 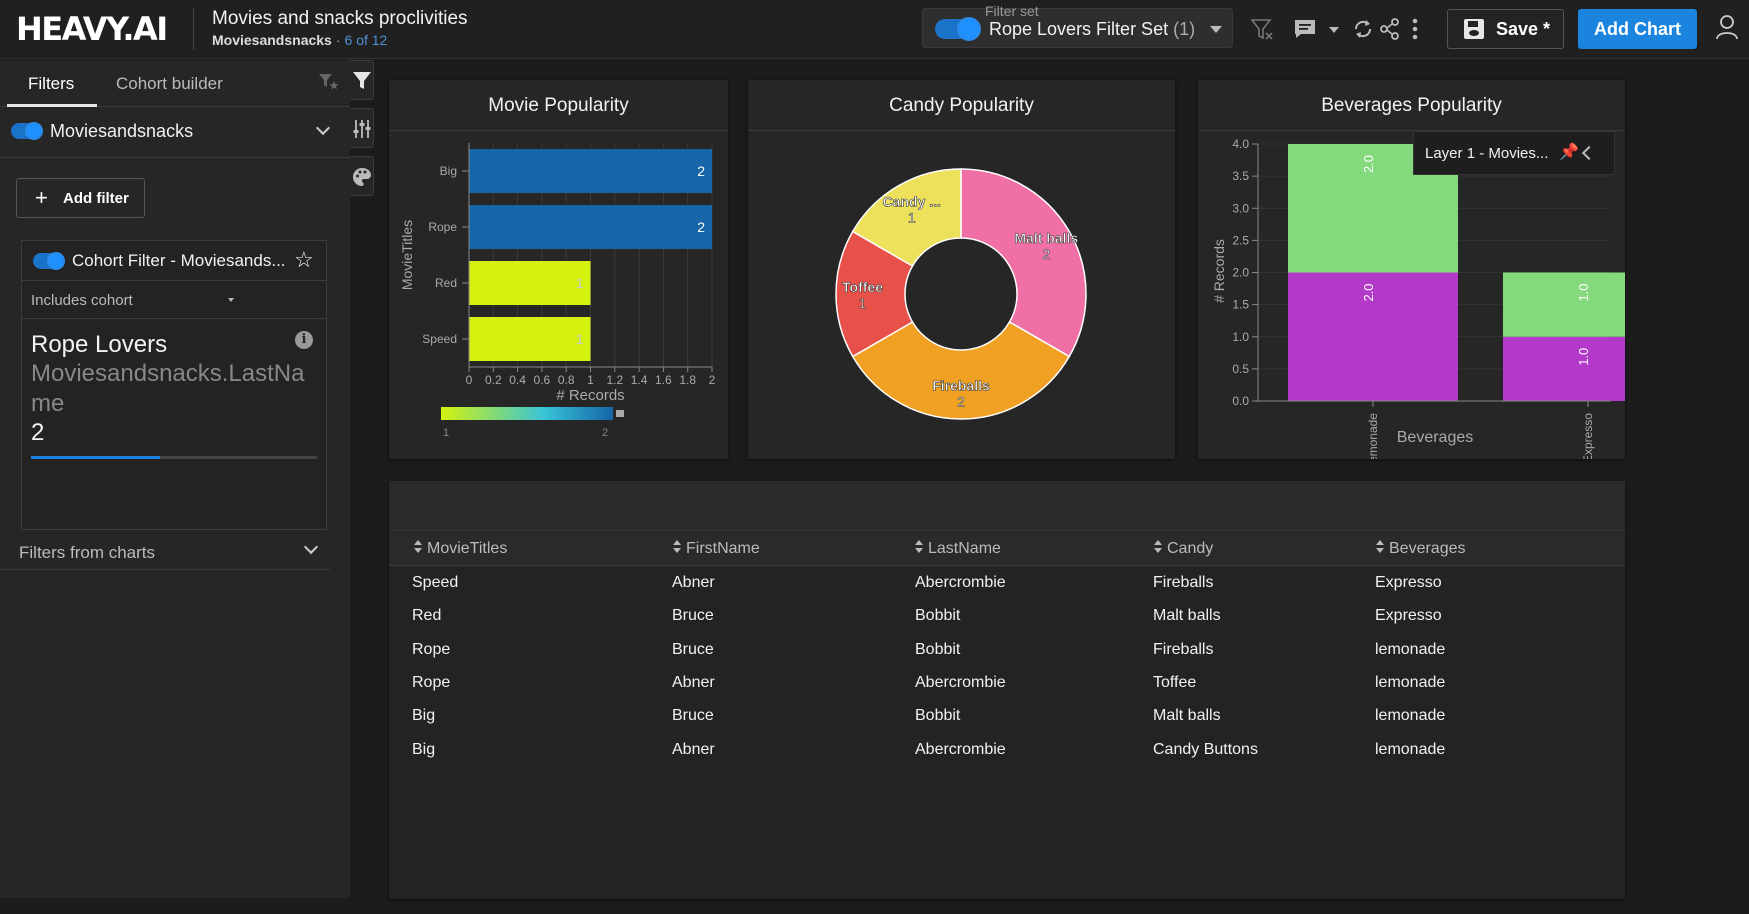 What do you see at coordinates (1523, 29) in the screenshot?
I see `save-button-label: Save *` at bounding box center [1523, 29].